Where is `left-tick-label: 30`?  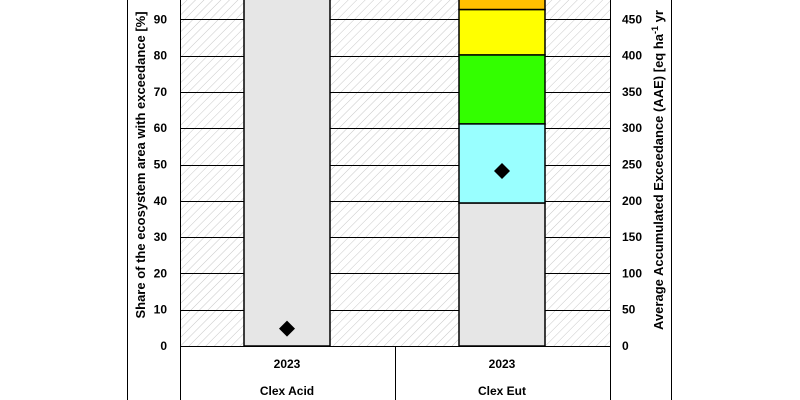
left-tick-label: 30 is located at coordinates (161, 237).